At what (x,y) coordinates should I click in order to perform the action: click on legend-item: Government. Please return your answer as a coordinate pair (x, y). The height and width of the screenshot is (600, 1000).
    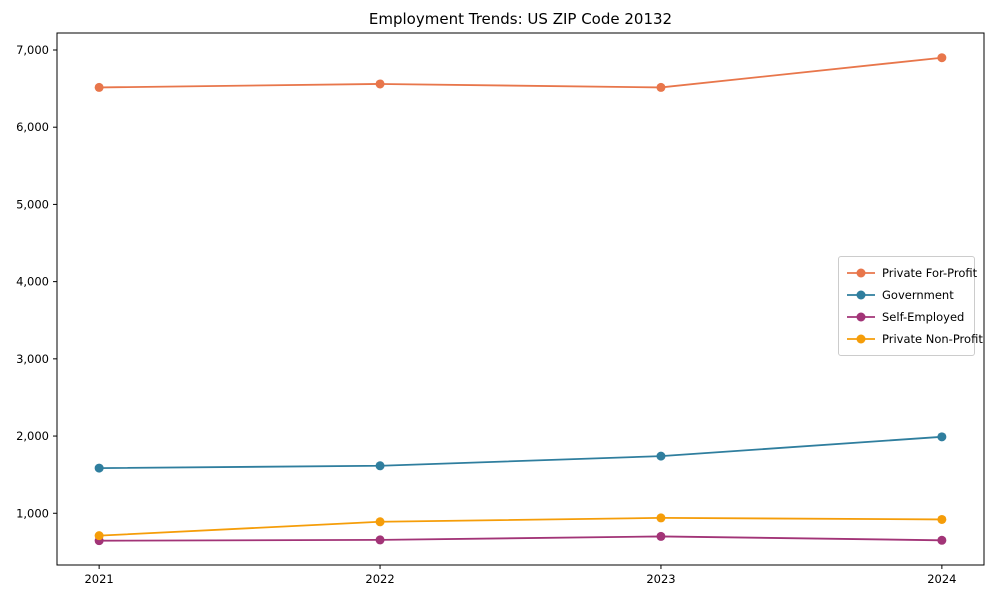
    Looking at the image, I should click on (906, 295).